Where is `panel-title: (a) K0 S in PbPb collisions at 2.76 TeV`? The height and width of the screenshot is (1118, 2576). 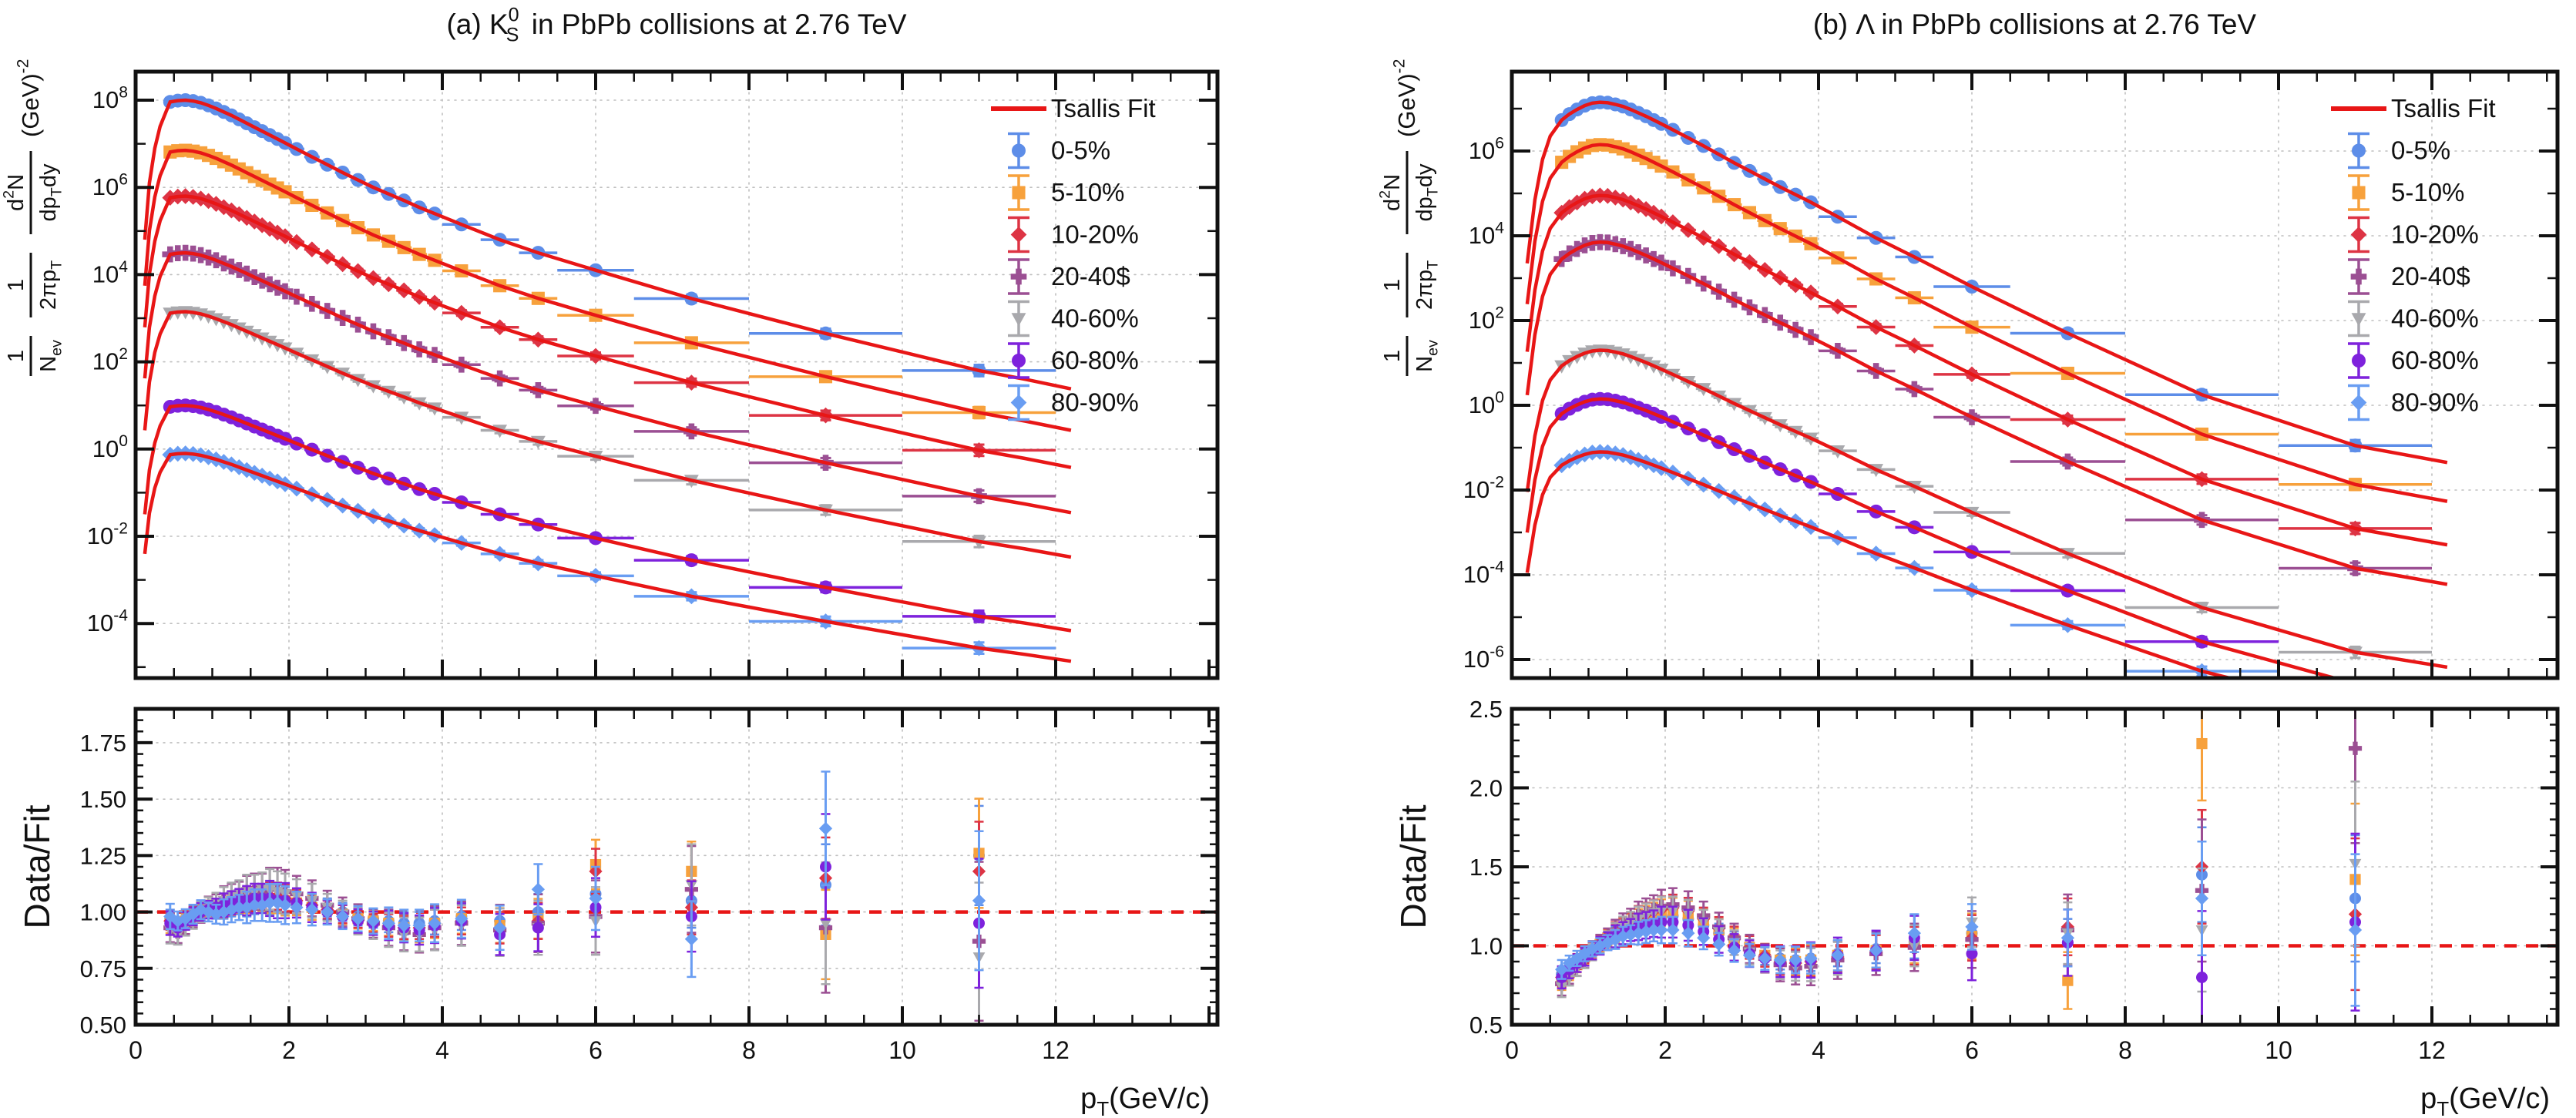 panel-title: (a) K0 S in PbPb collisions at 2.76 TeV is located at coordinates (676, 25).